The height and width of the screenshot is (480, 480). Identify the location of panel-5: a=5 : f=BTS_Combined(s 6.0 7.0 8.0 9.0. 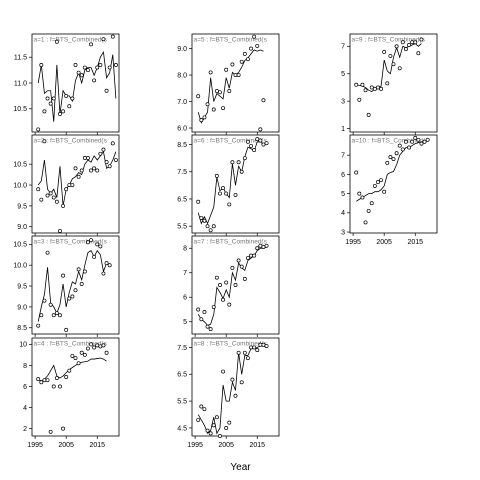
(228, 84).